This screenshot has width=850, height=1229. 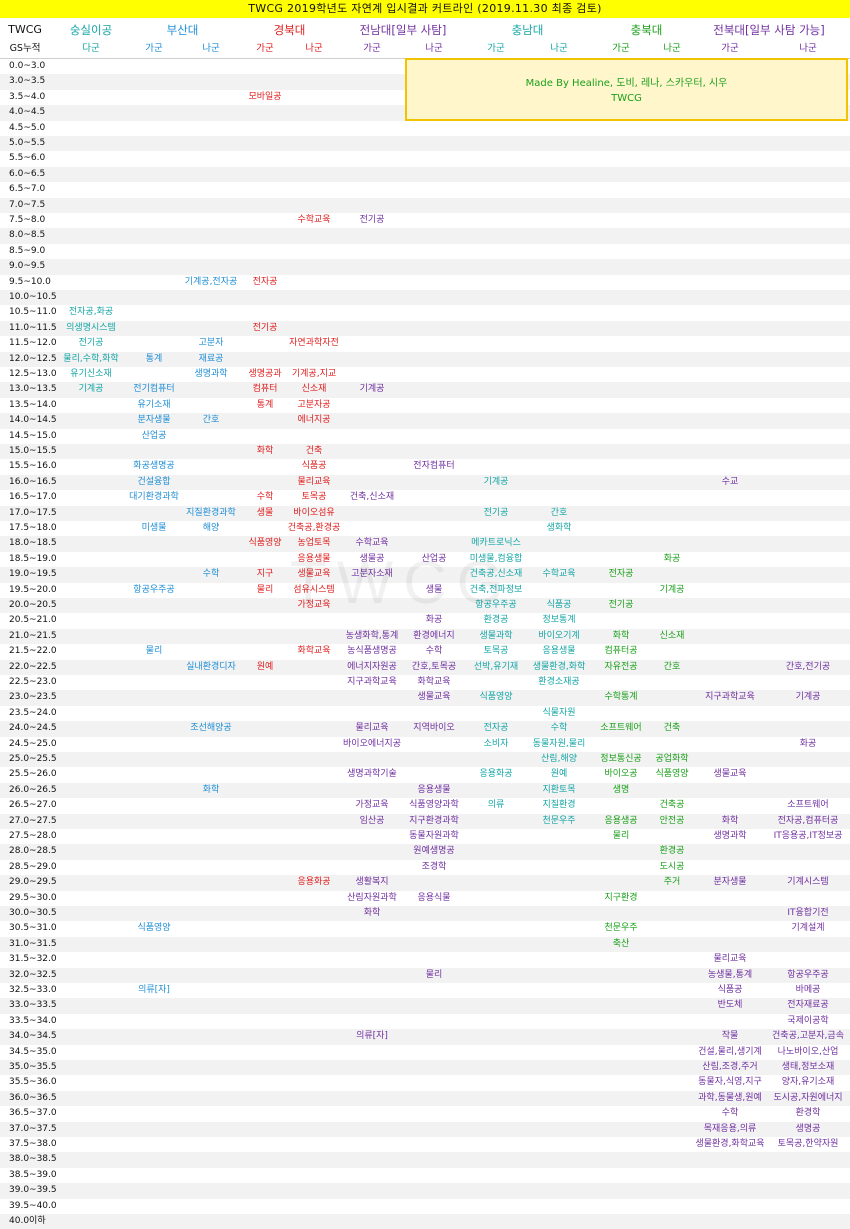 What do you see at coordinates (211, 374) in the screenshot?
I see `department-cell: 생명과학` at bounding box center [211, 374].